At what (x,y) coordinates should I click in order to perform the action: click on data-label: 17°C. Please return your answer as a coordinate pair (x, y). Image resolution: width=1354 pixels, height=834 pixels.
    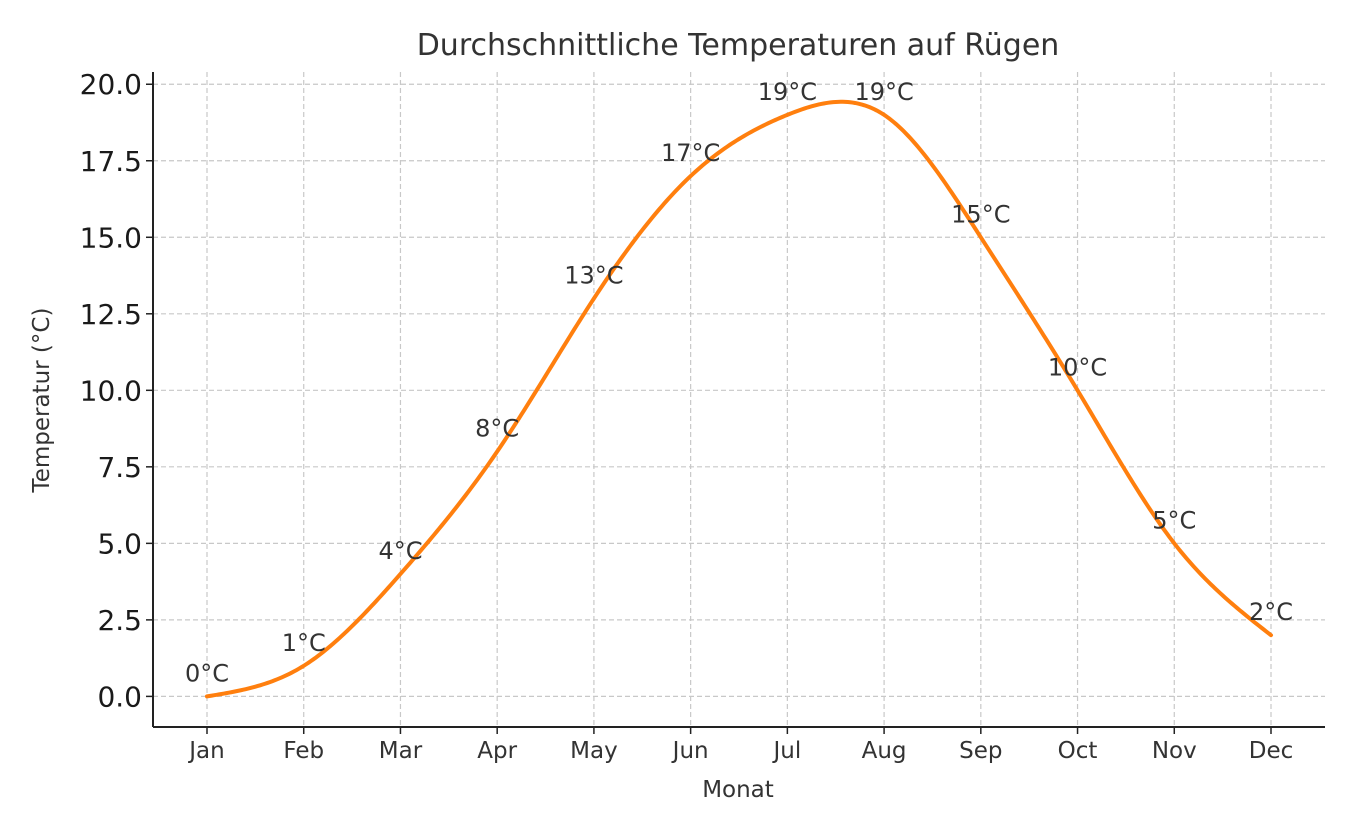
    Looking at the image, I should click on (690, 153).